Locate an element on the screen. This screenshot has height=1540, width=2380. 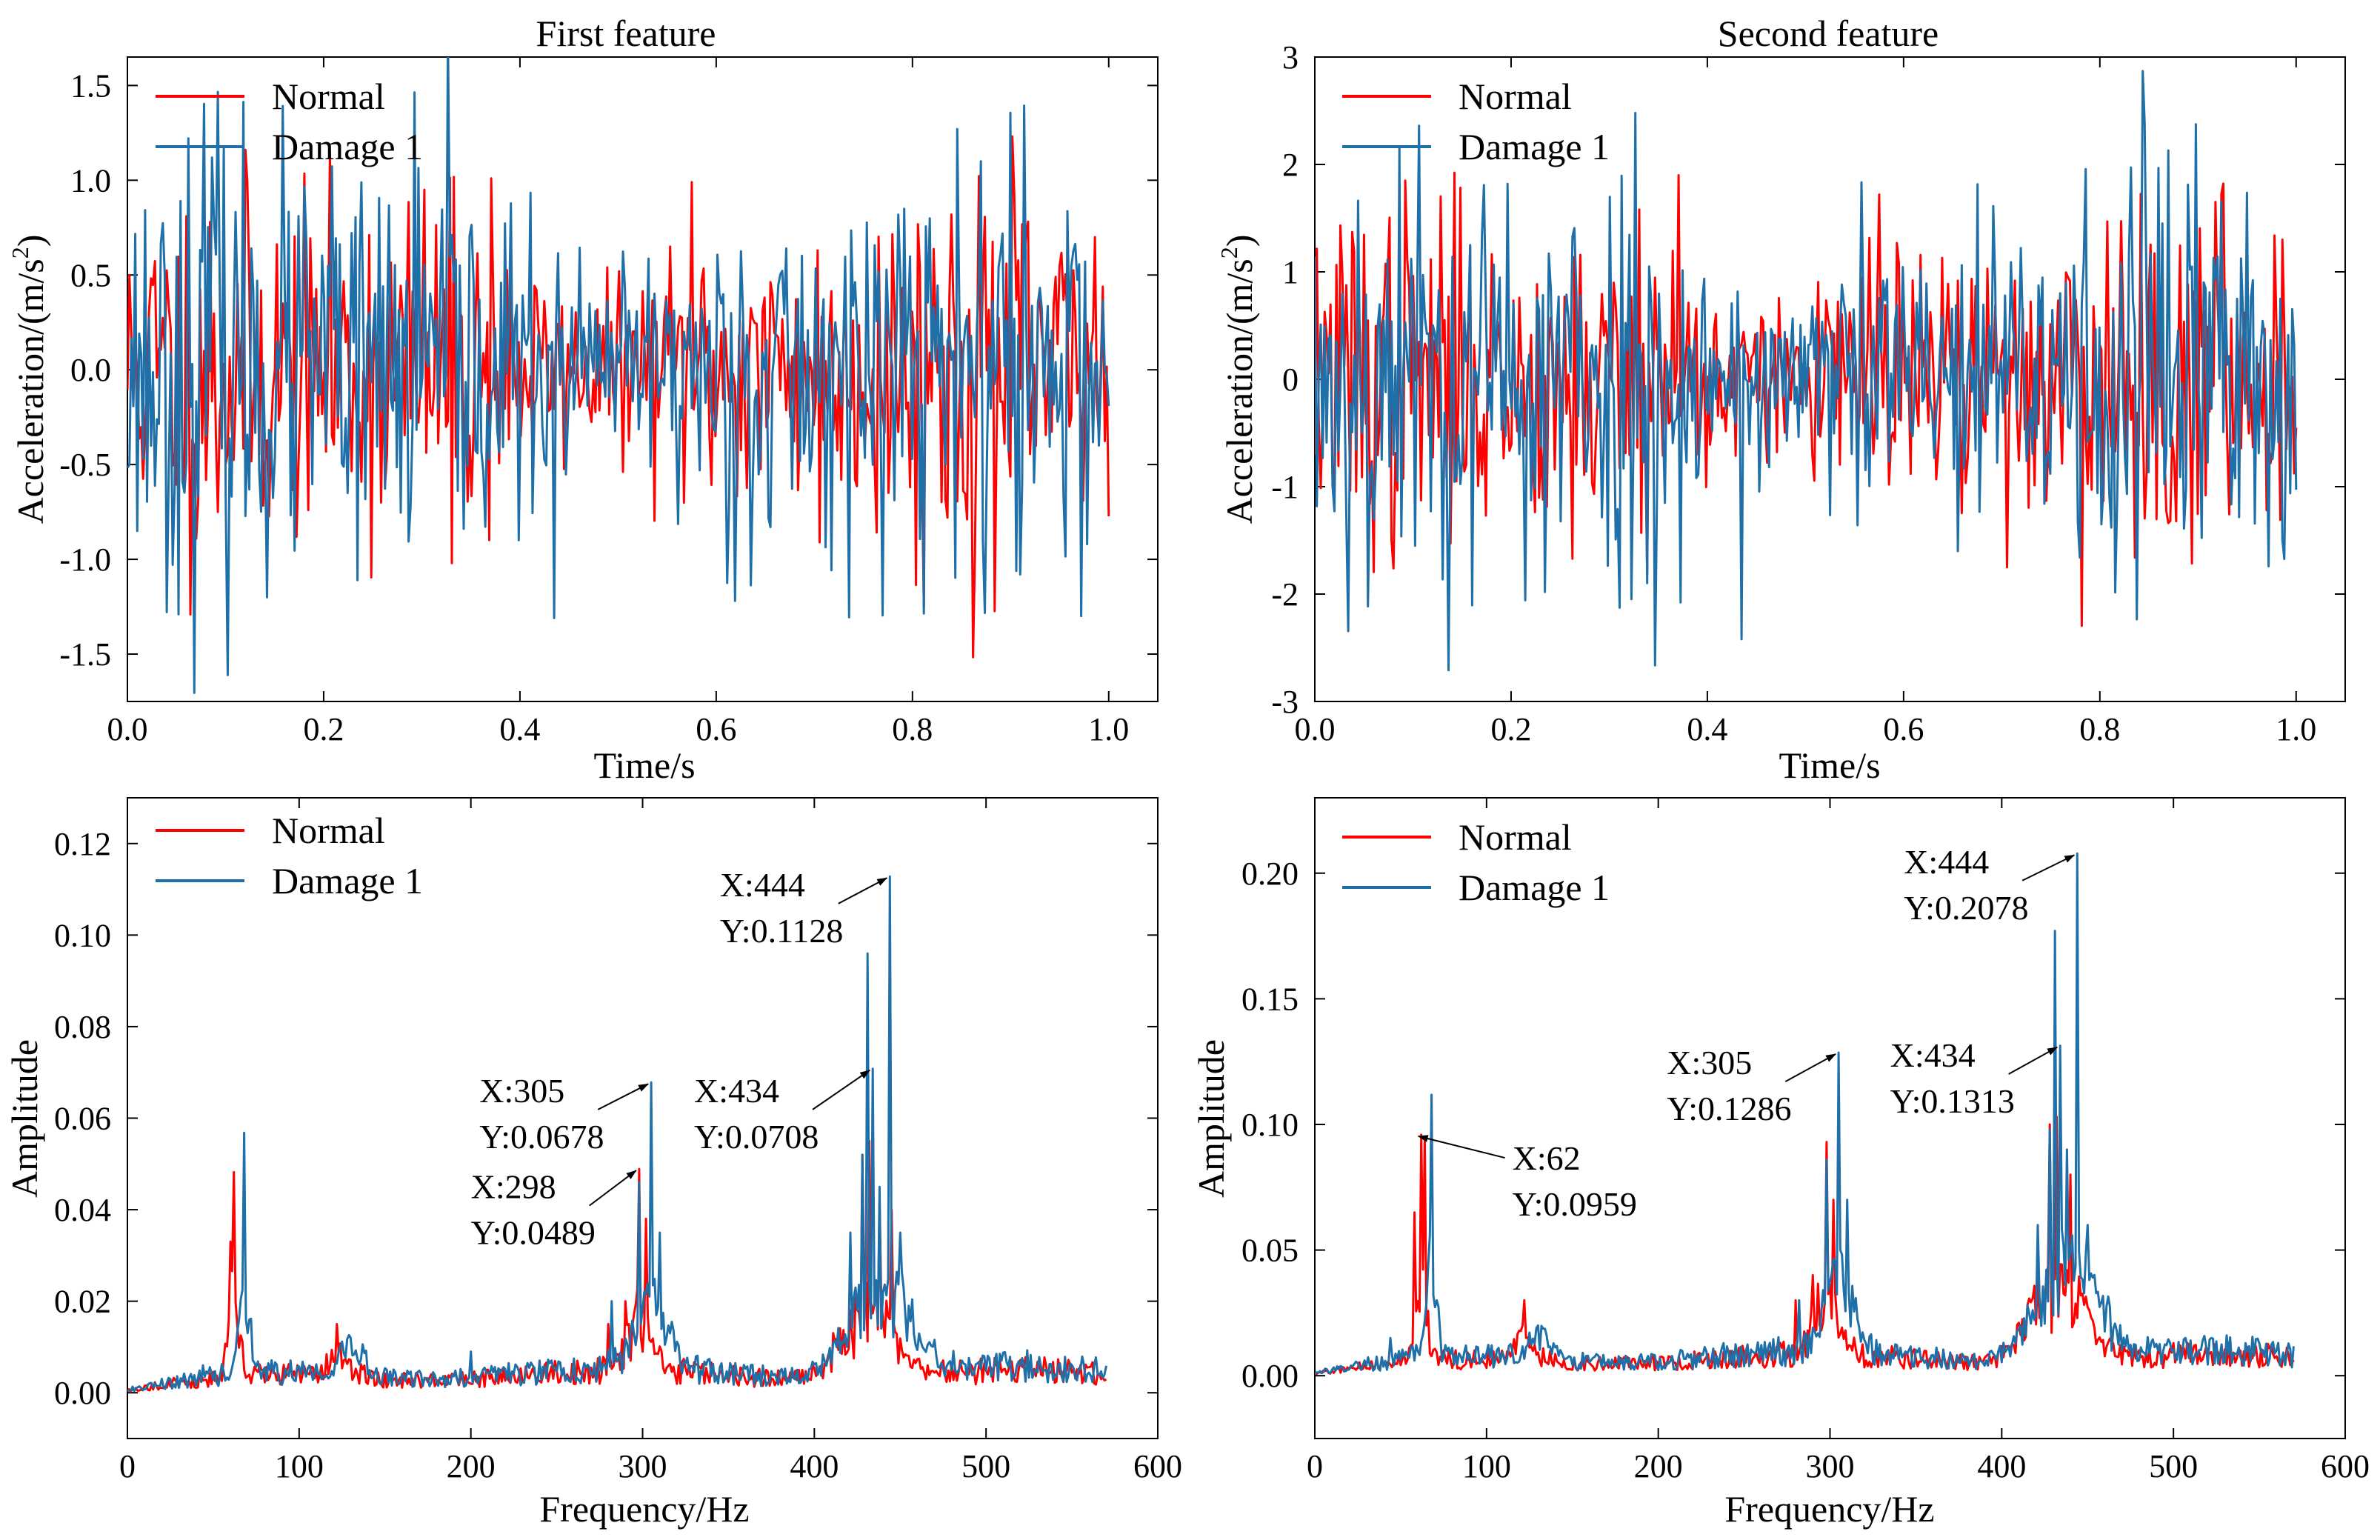
x-tick-label: 600 is located at coordinates (2345, 1466).